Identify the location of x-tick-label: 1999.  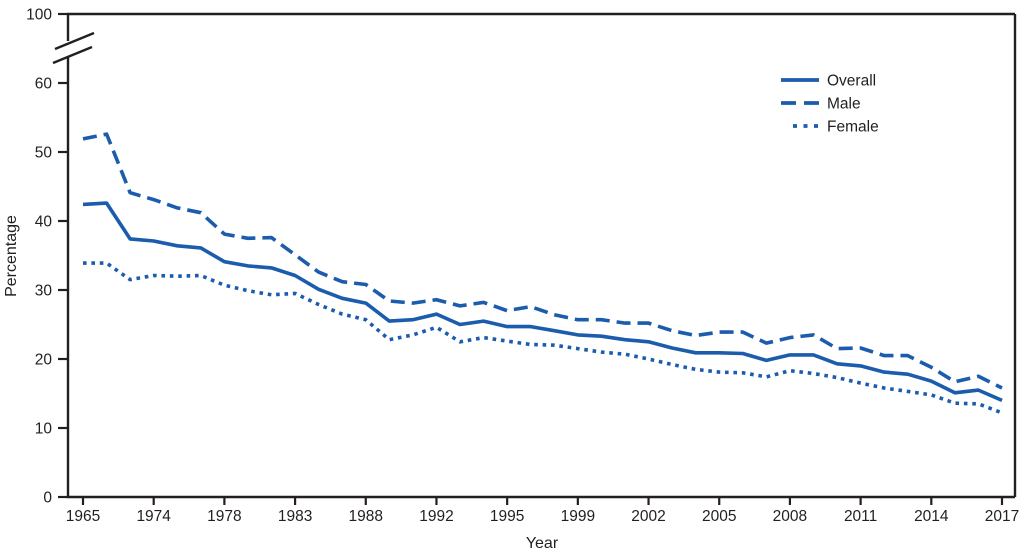
(578, 516).